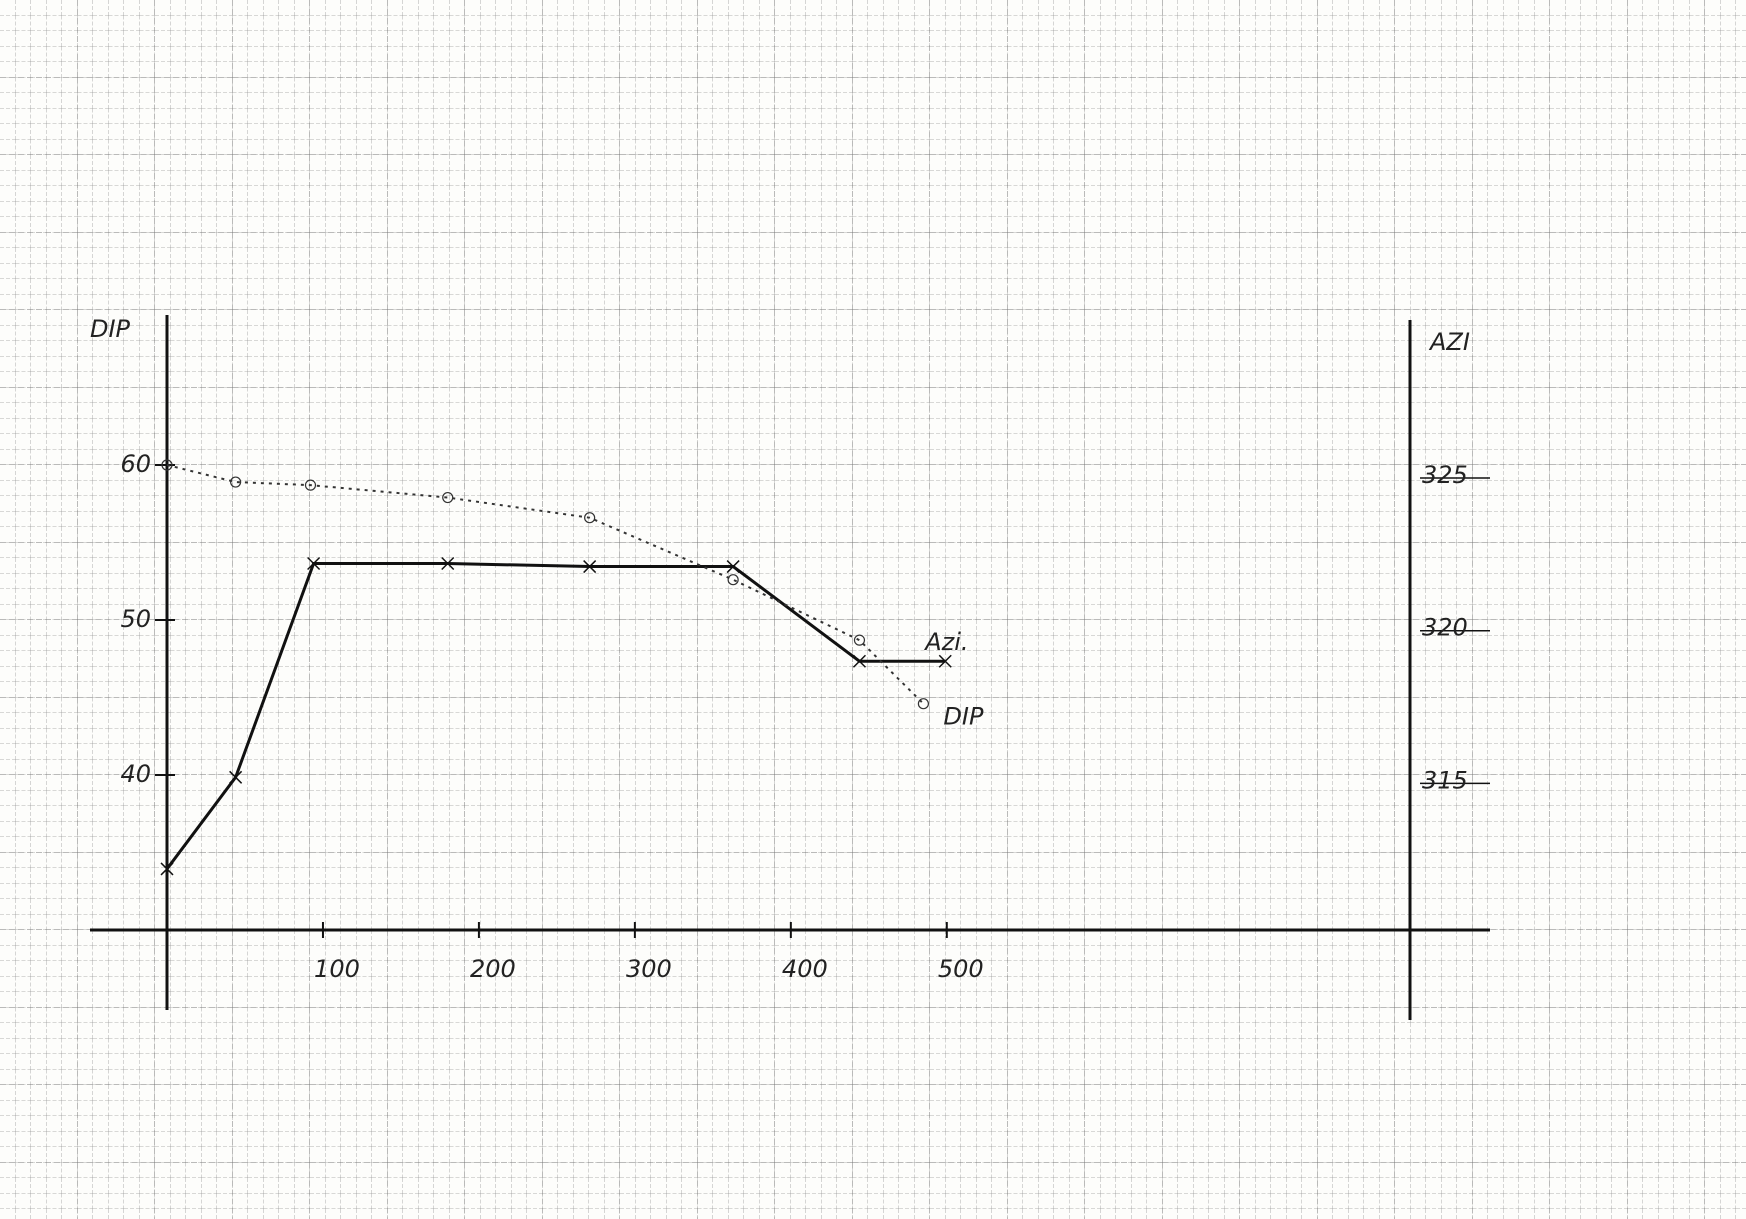 The image size is (1746, 1219). What do you see at coordinates (135, 464) in the screenshot?
I see `y-tick-label: 60` at bounding box center [135, 464].